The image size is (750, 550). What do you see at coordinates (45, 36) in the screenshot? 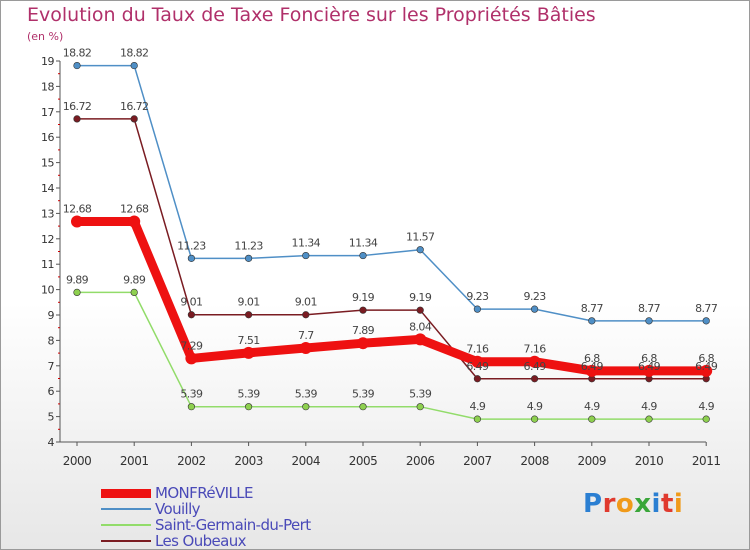
I see `unit-label: (en %)` at bounding box center [45, 36].